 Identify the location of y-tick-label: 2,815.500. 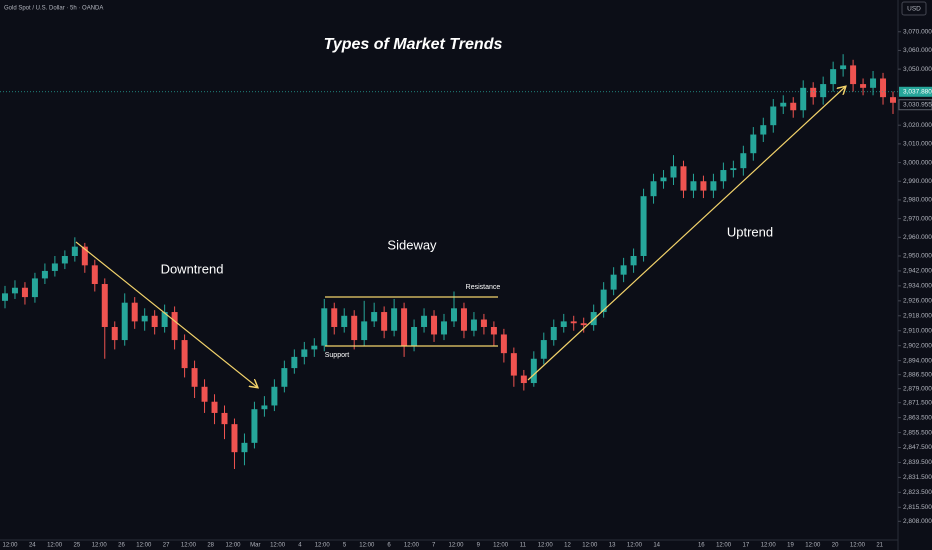
(917, 507).